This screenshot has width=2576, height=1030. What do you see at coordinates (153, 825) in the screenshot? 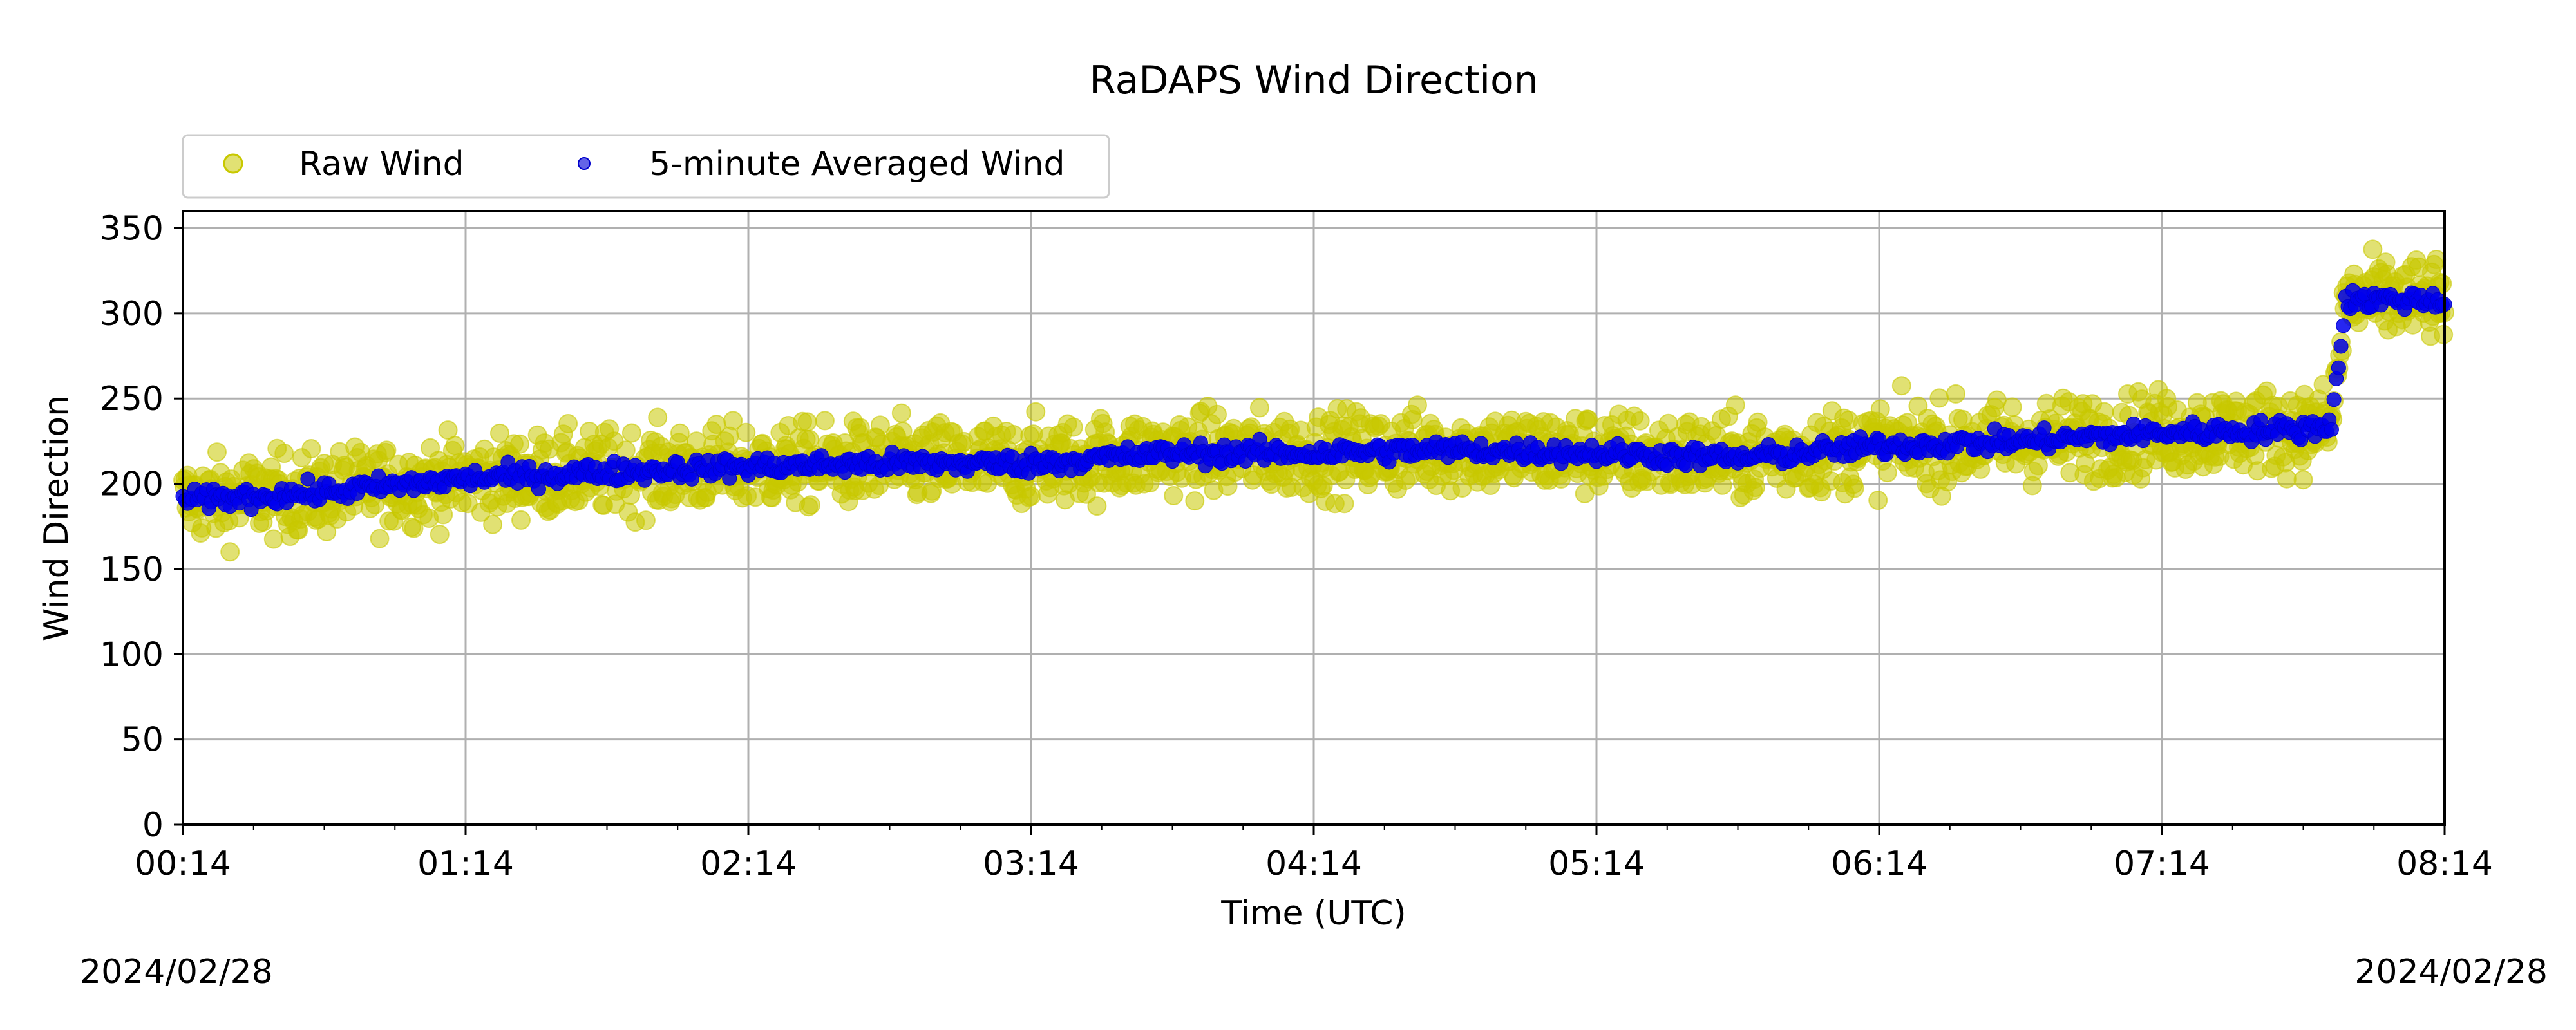
I see `y-tick-label: 0` at bounding box center [153, 825].